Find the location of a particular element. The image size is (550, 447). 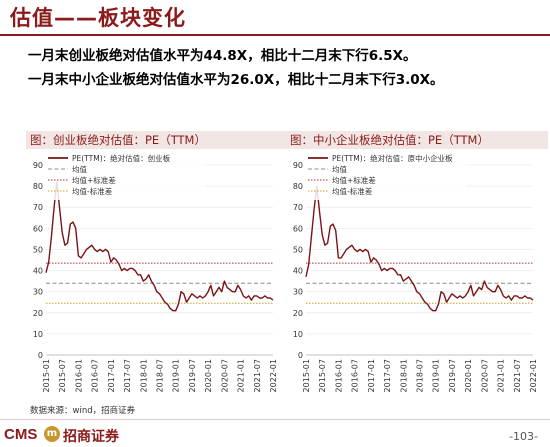

logo-text: CMS is located at coordinates (21, 434).